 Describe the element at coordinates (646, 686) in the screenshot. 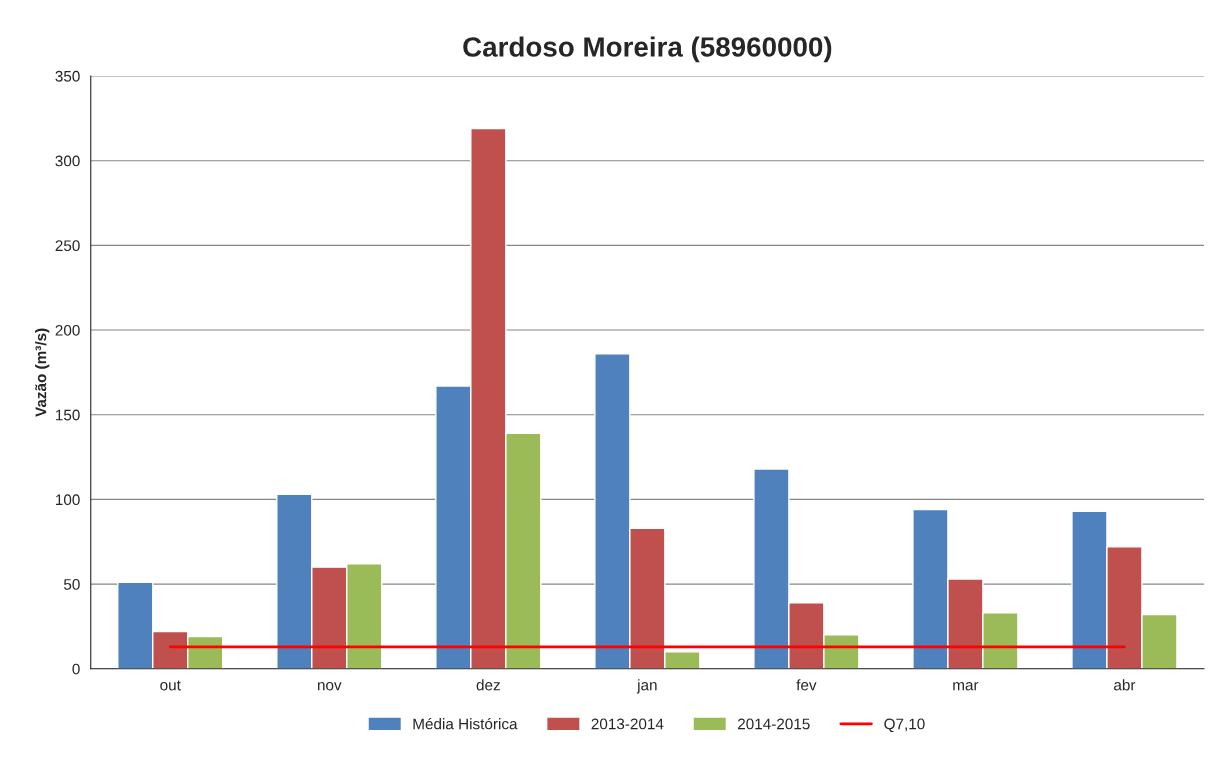

I see `x-tick-label: jan` at that location.